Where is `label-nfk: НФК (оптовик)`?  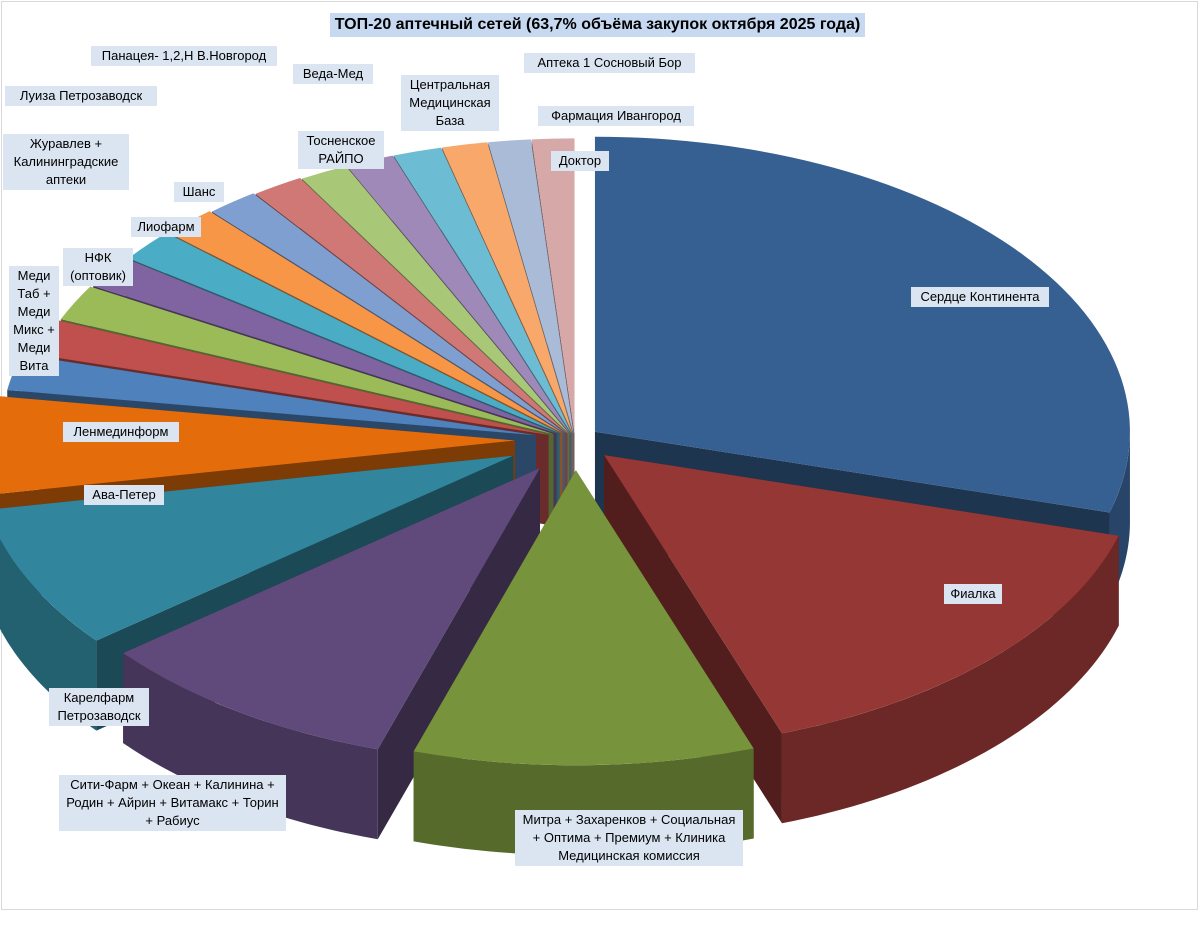
label-nfk: НФК (оптовик) is located at coordinates (98, 267).